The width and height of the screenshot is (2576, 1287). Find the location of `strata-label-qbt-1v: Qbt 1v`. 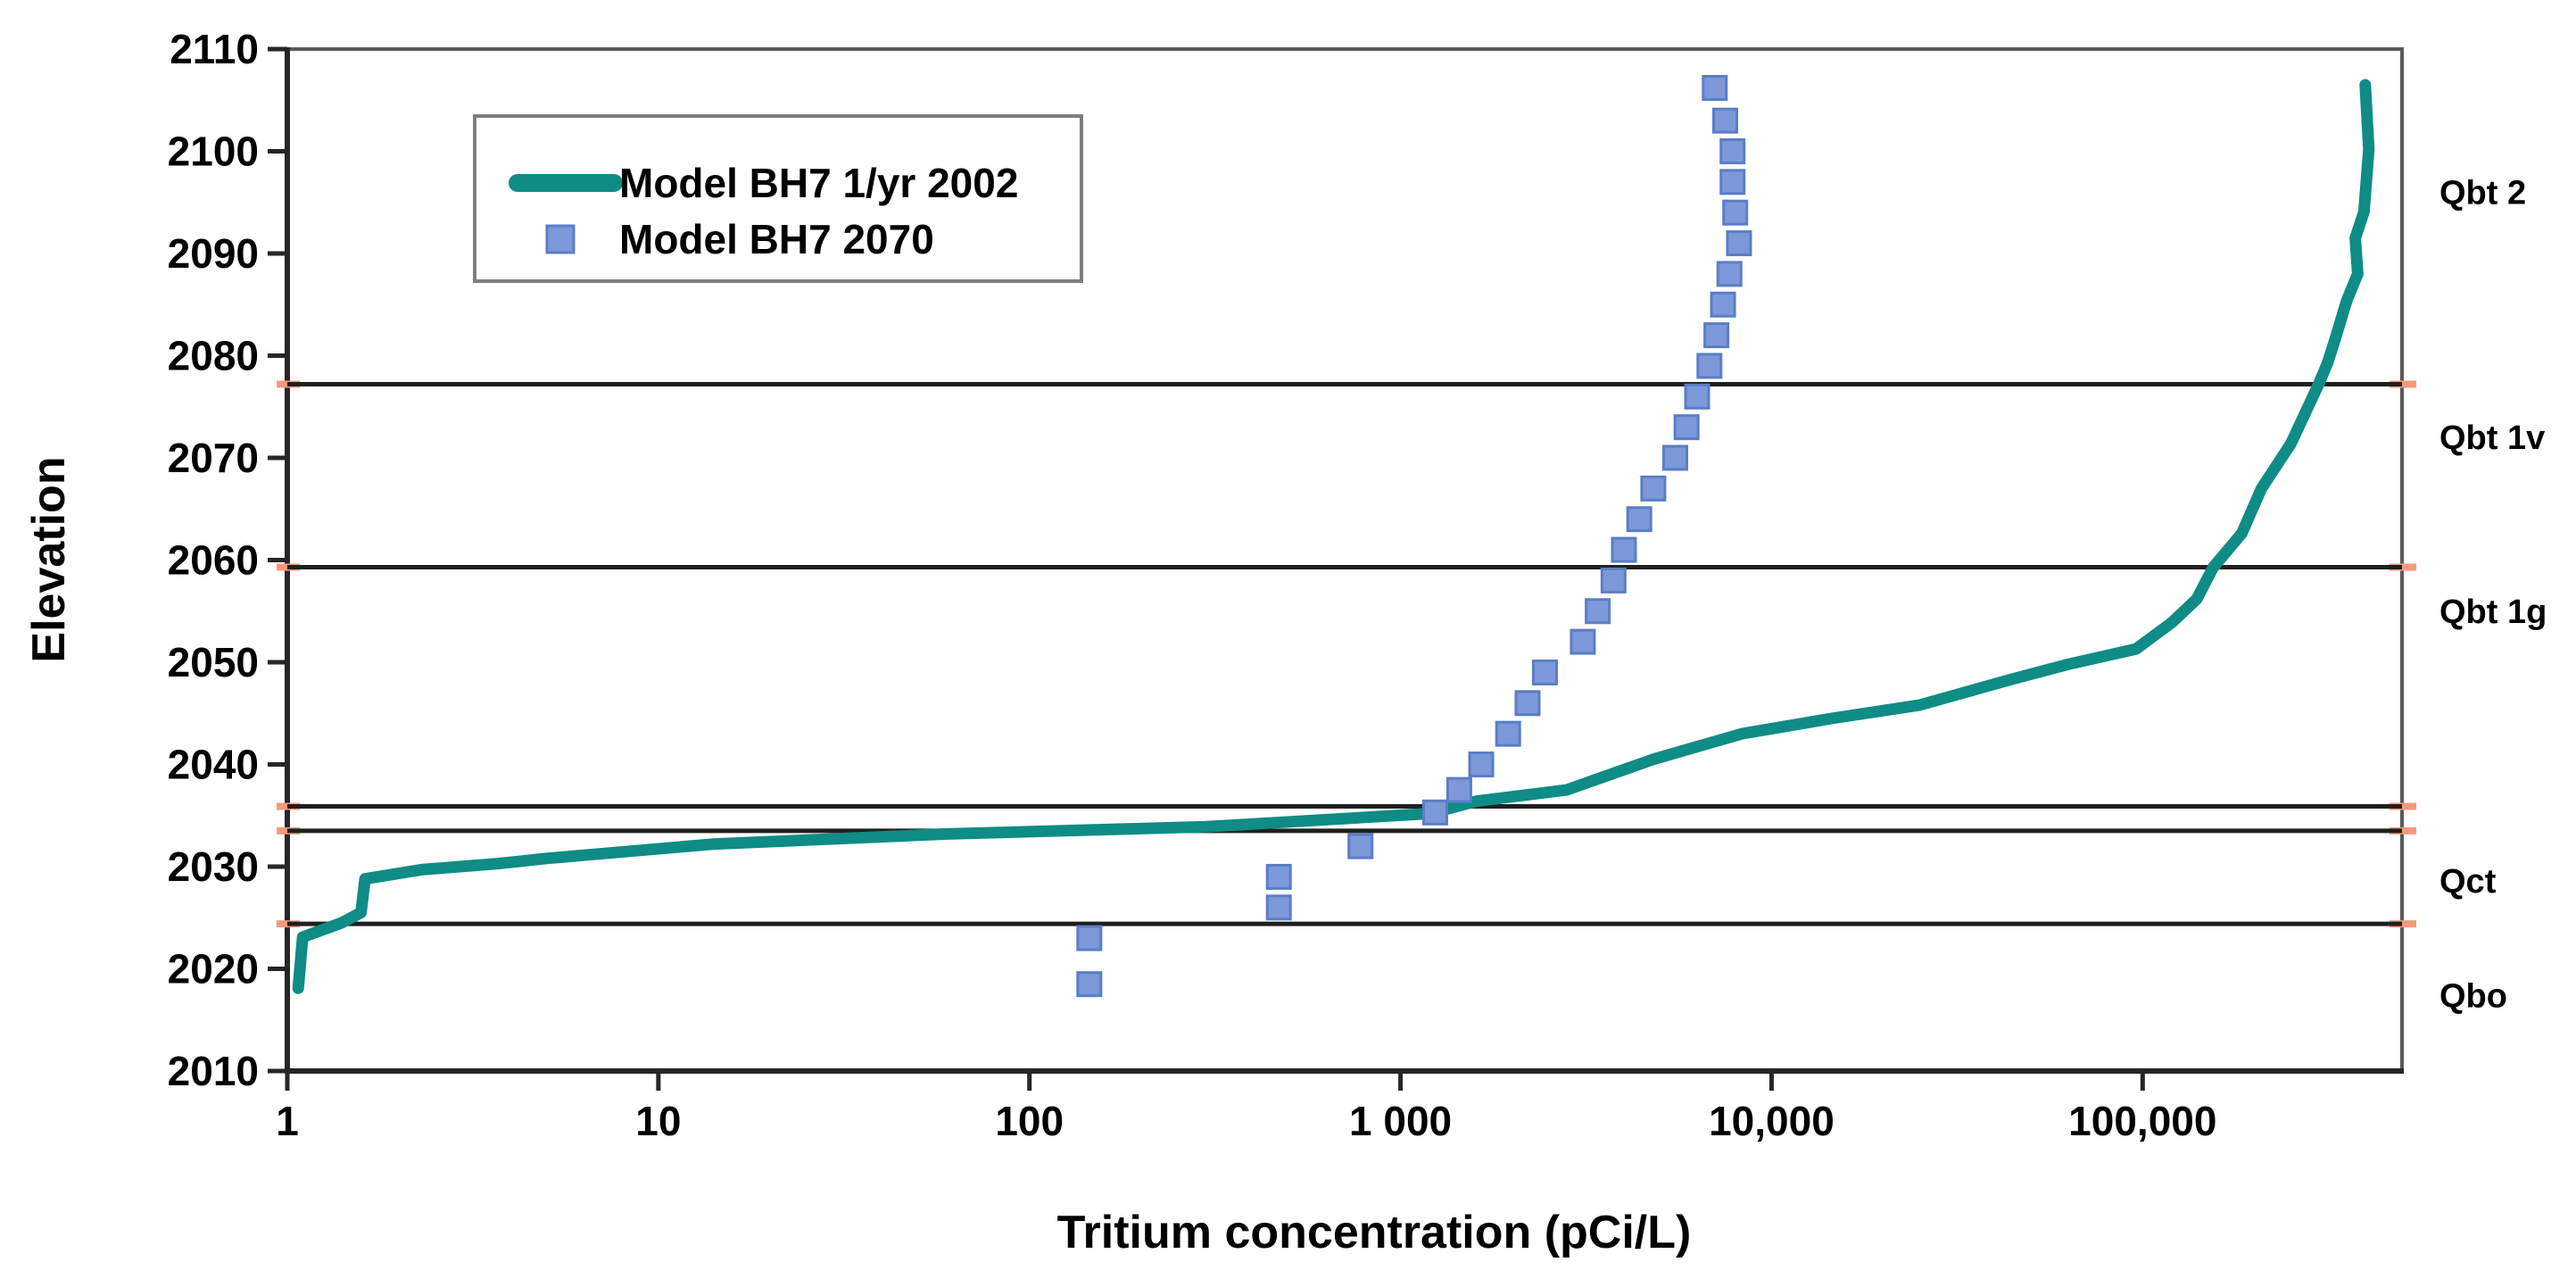

strata-label-qbt-1v: Qbt 1v is located at coordinates (2492, 438).